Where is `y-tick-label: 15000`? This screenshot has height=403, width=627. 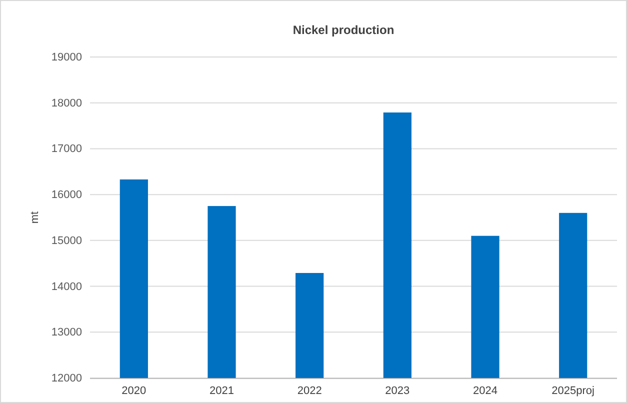
y-tick-label: 15000 is located at coordinates (66, 240).